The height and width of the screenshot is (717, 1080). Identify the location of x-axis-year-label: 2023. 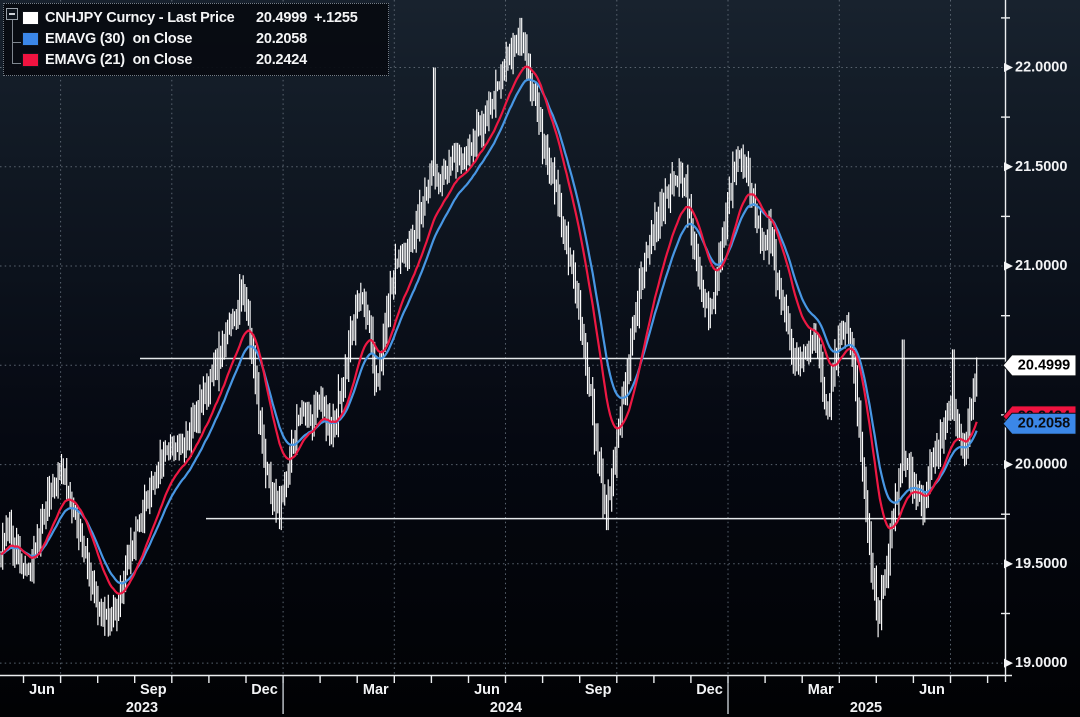
(142, 708).